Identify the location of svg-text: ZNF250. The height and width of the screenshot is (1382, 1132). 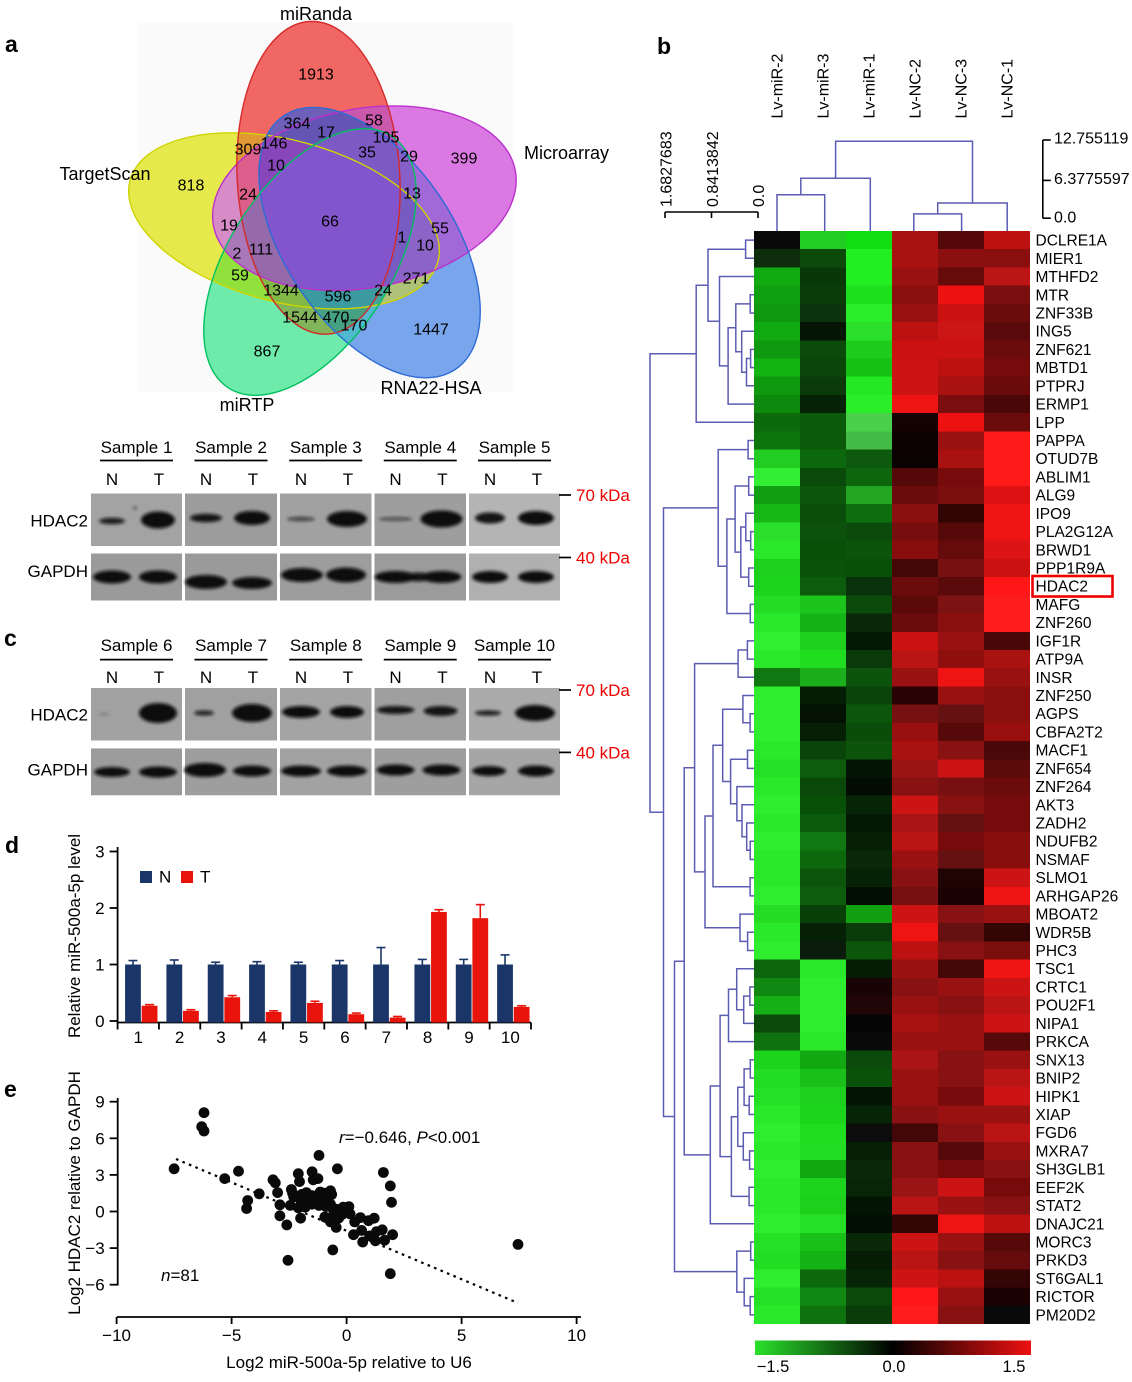
(1064, 696).